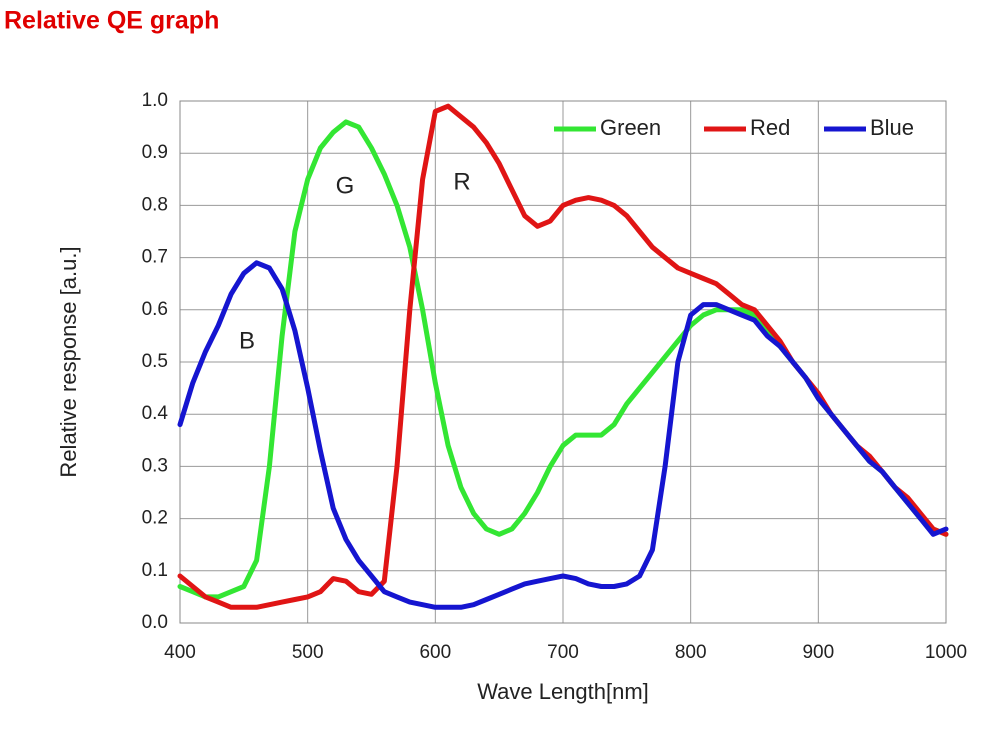  Describe the element at coordinates (461, 181) in the screenshot. I see `annotation: R` at that location.